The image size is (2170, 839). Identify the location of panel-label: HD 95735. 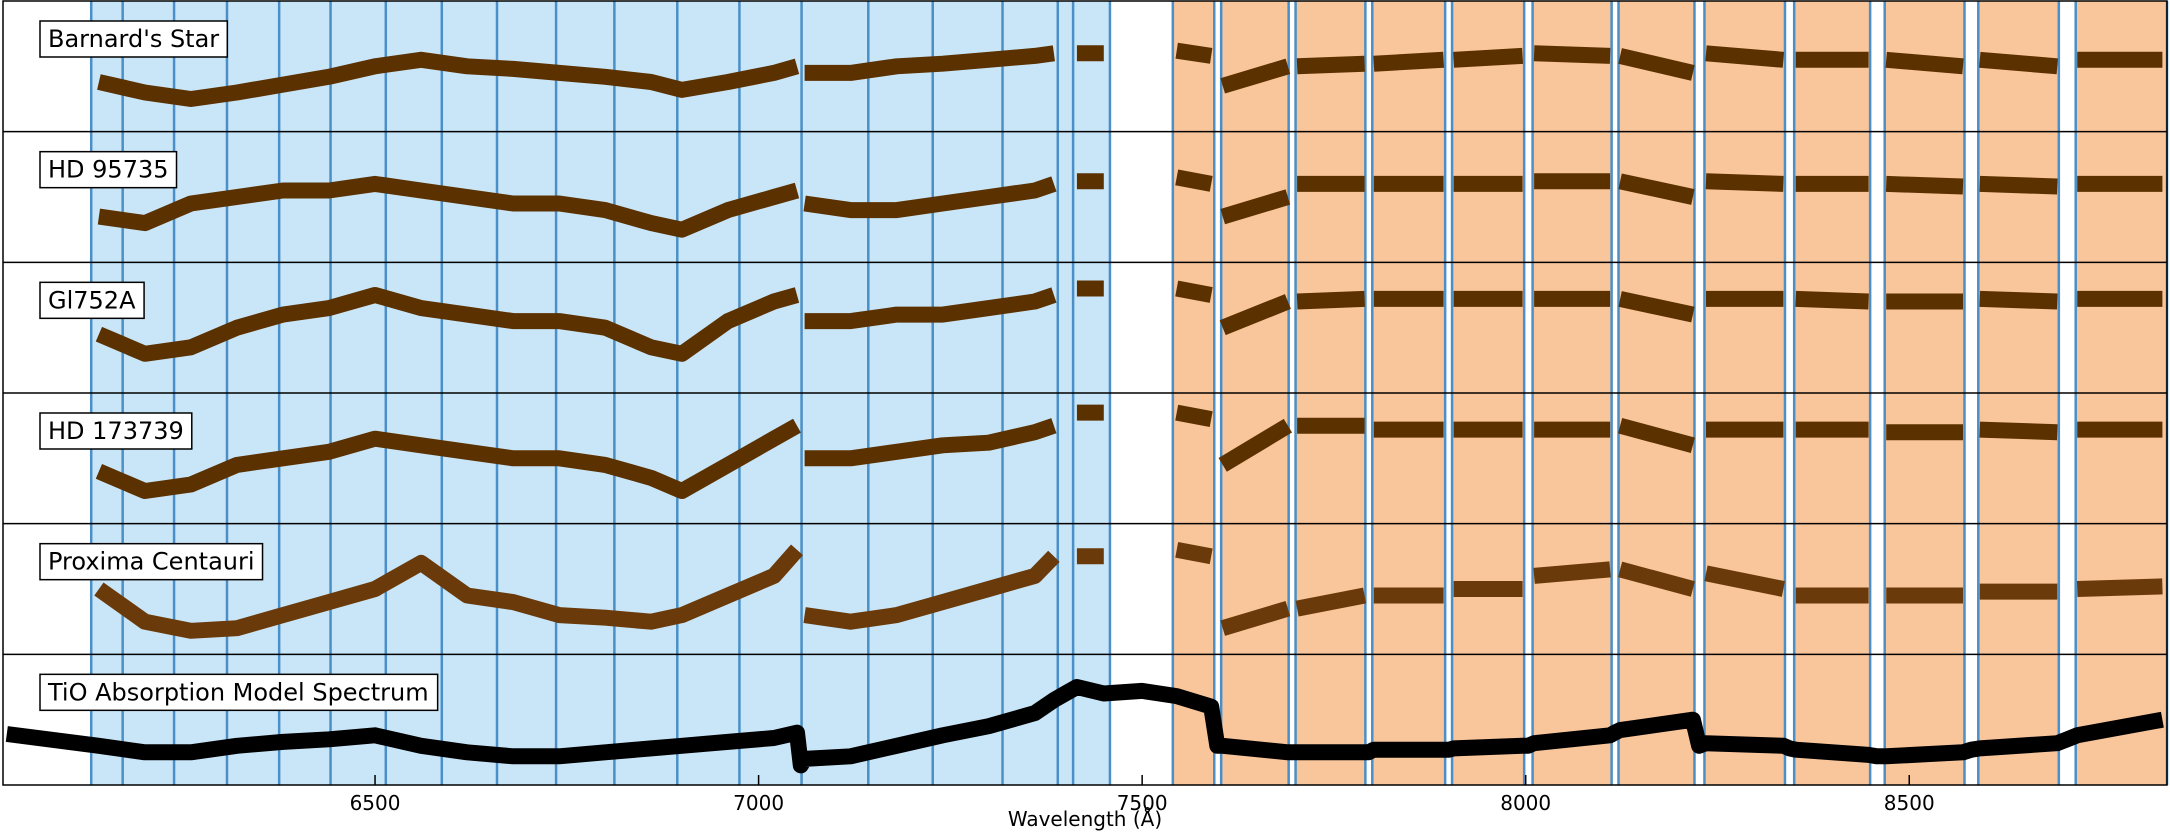
(108, 170).